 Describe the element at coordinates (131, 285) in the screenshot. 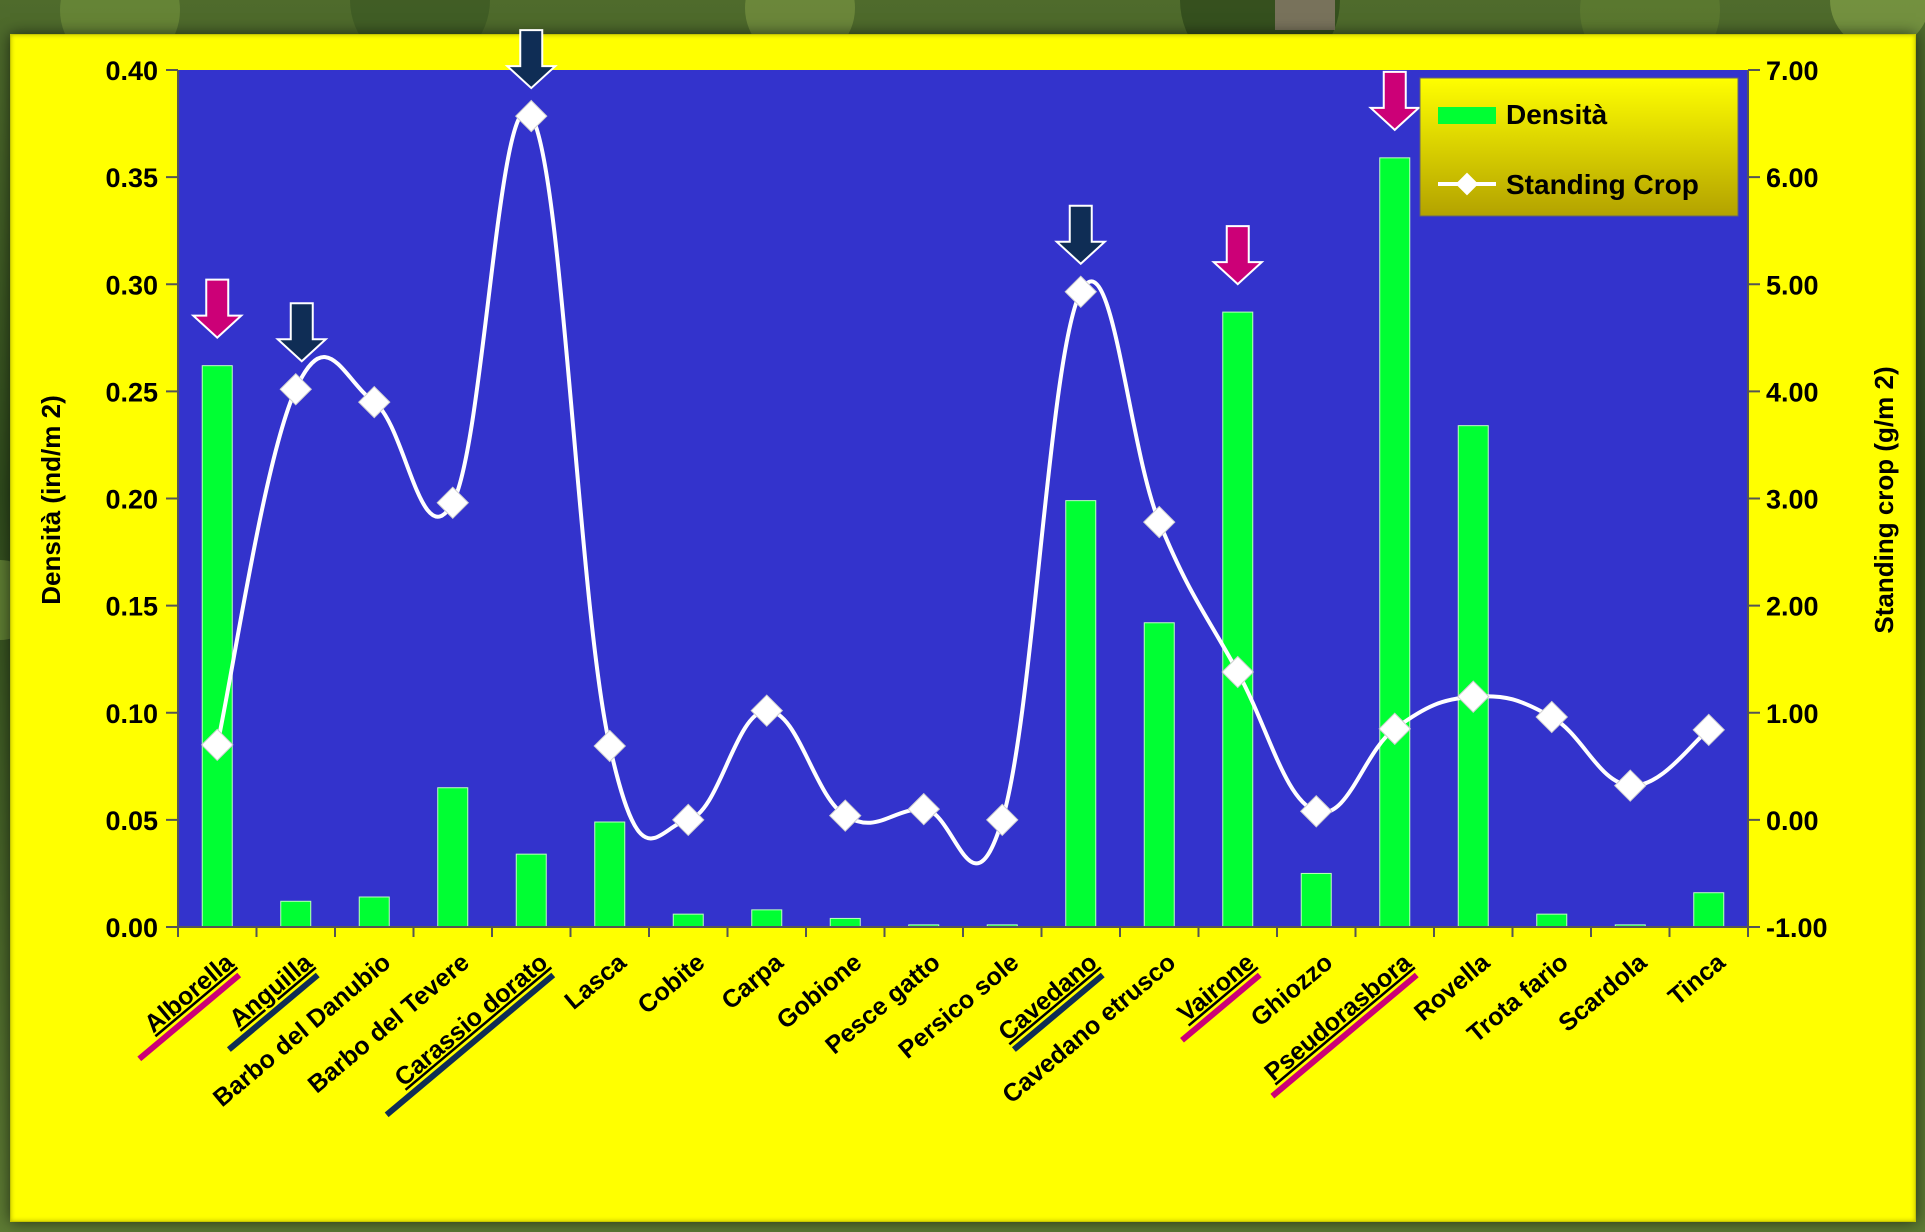

I see `y-tick-label: 0.30` at that location.